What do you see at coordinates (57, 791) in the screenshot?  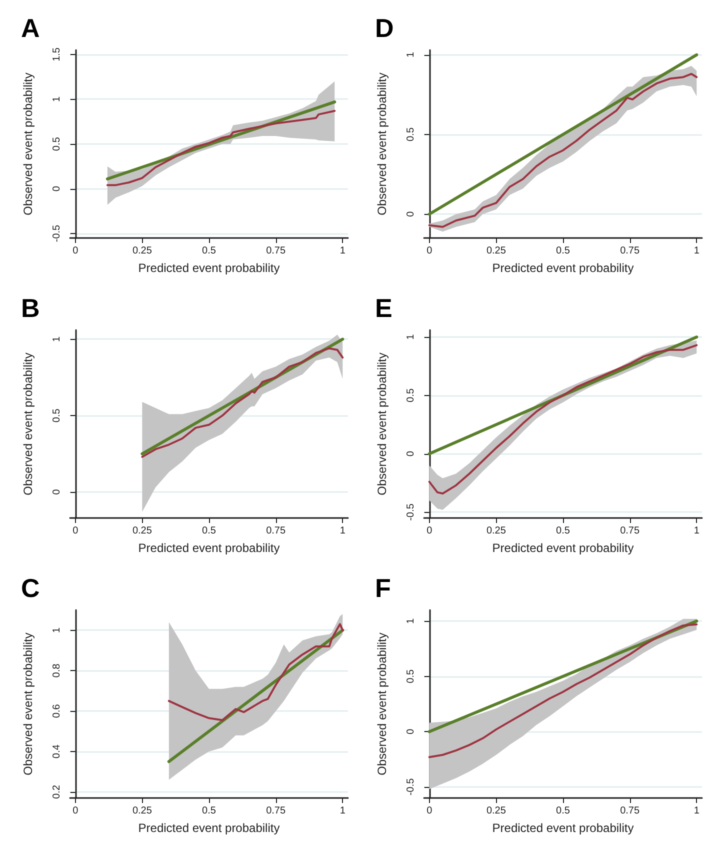 I see `y-tick-label: 0.2` at bounding box center [57, 791].